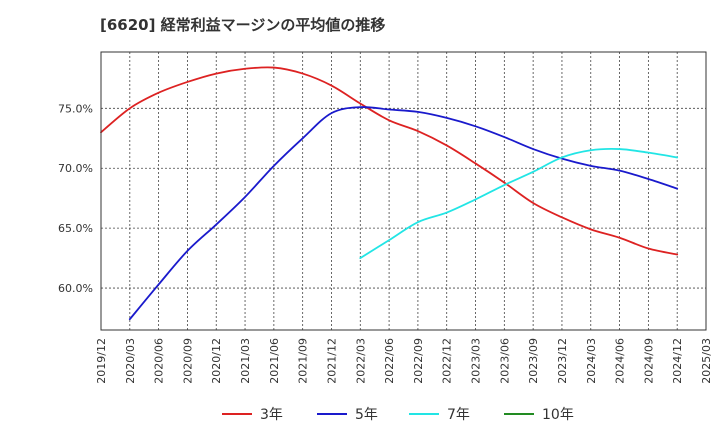 The height and width of the screenshot is (440, 720). What do you see at coordinates (75, 168) in the screenshot?
I see `y-tick-label: 70.0%` at bounding box center [75, 168].